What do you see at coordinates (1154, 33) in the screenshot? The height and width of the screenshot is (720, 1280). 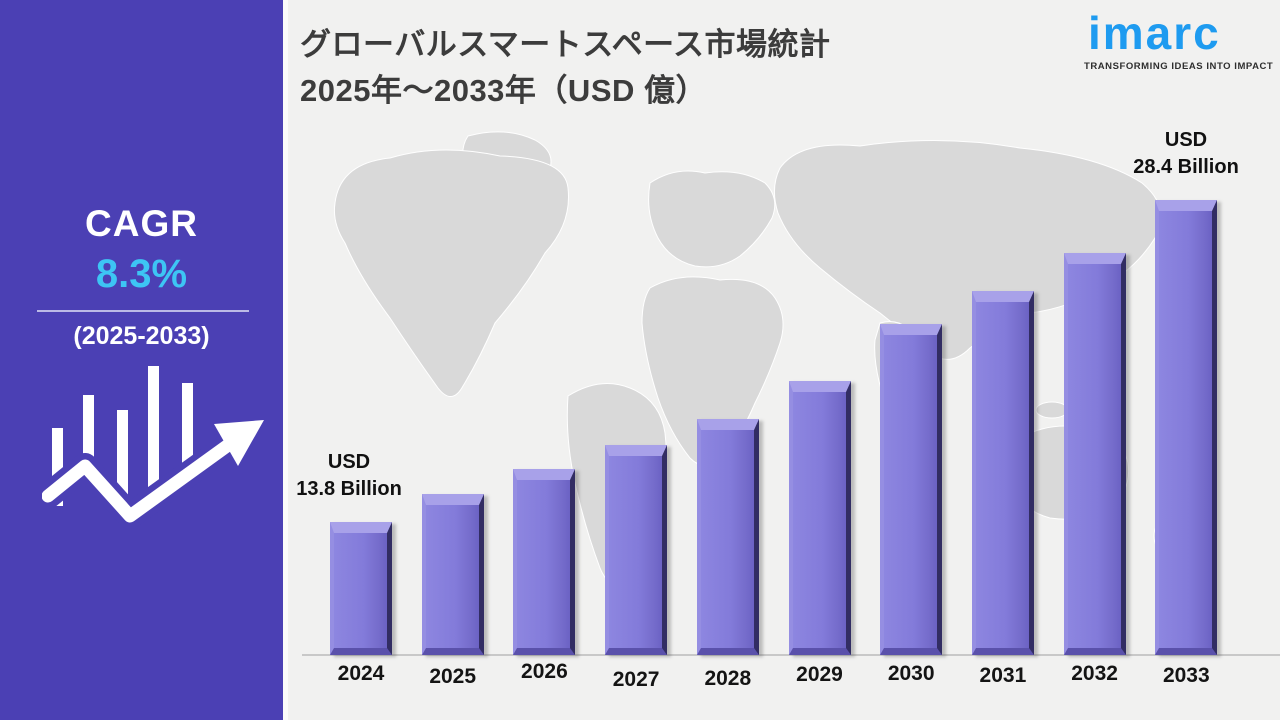 I see `imarc-logo-text: imarc` at bounding box center [1154, 33].